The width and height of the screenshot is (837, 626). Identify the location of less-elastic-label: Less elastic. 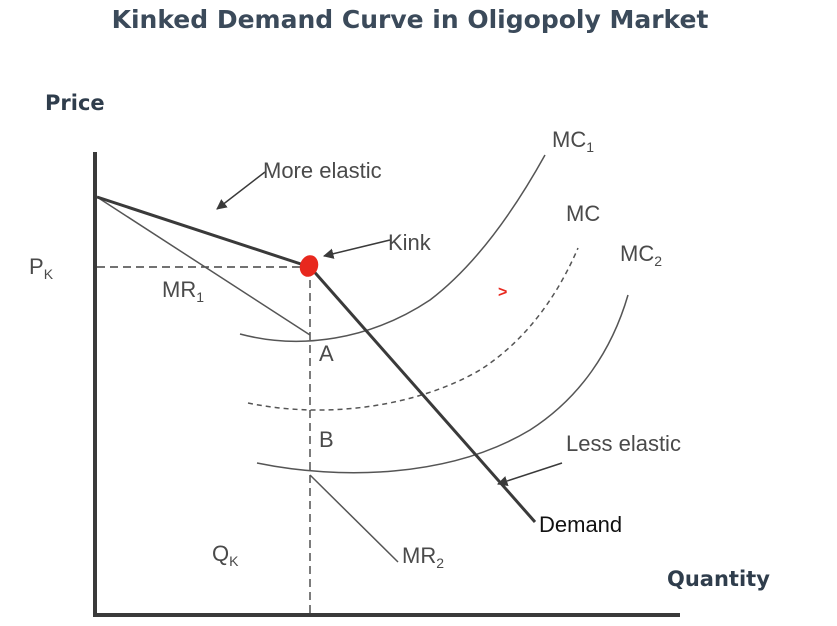
(623, 443).